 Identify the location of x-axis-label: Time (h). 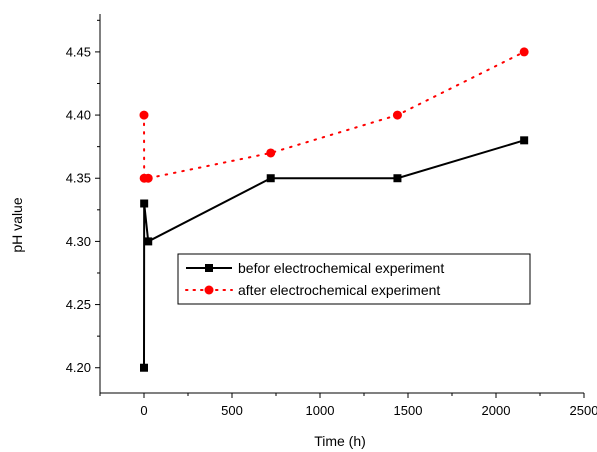
(340, 441).